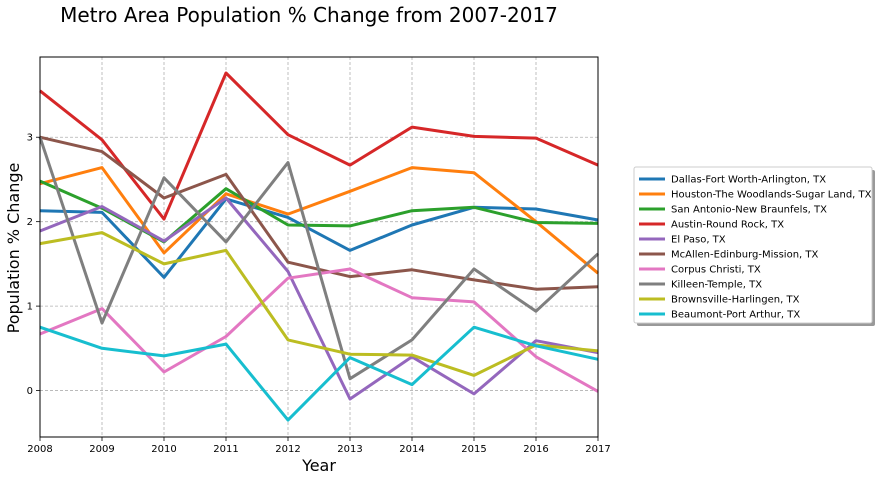 The height and width of the screenshot is (481, 878). Describe the element at coordinates (13, 248) in the screenshot. I see `y-axis-label: Population % Change` at that location.